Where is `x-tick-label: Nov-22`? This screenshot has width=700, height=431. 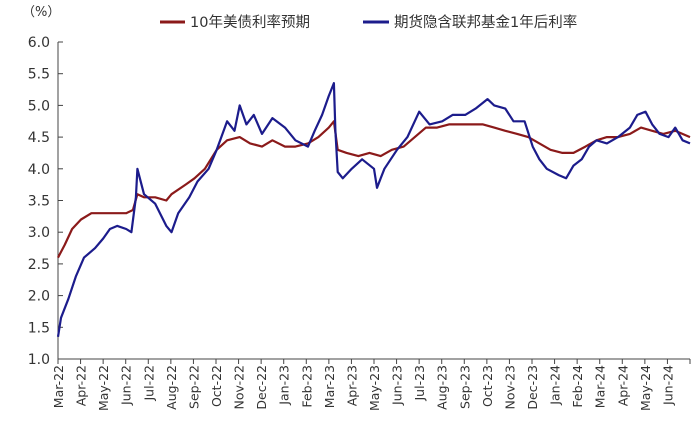 x-tick-label: Nov-22 is located at coordinates (239, 387).